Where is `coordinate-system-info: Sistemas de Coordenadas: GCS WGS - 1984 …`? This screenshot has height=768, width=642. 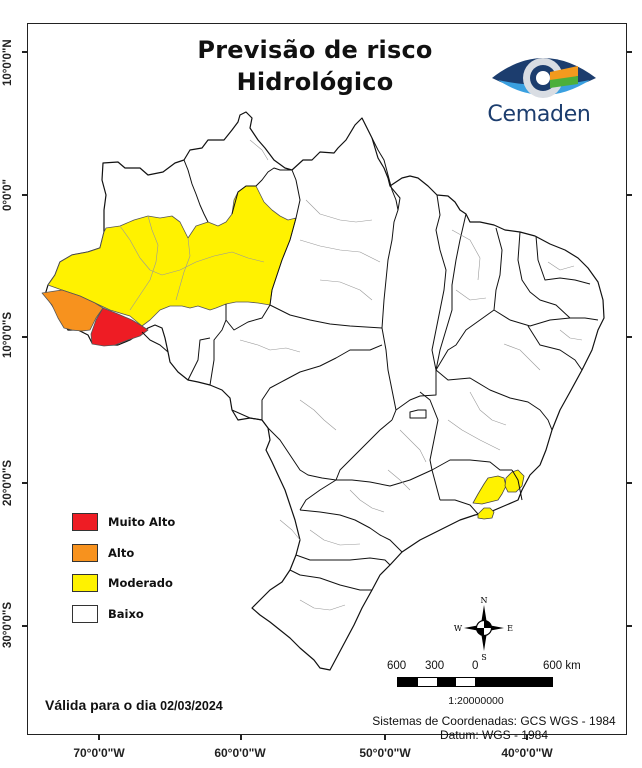
coordinate-system-info: Sistemas de Coordenadas: GCS WGS - 1984 … is located at coordinates (484, 728).